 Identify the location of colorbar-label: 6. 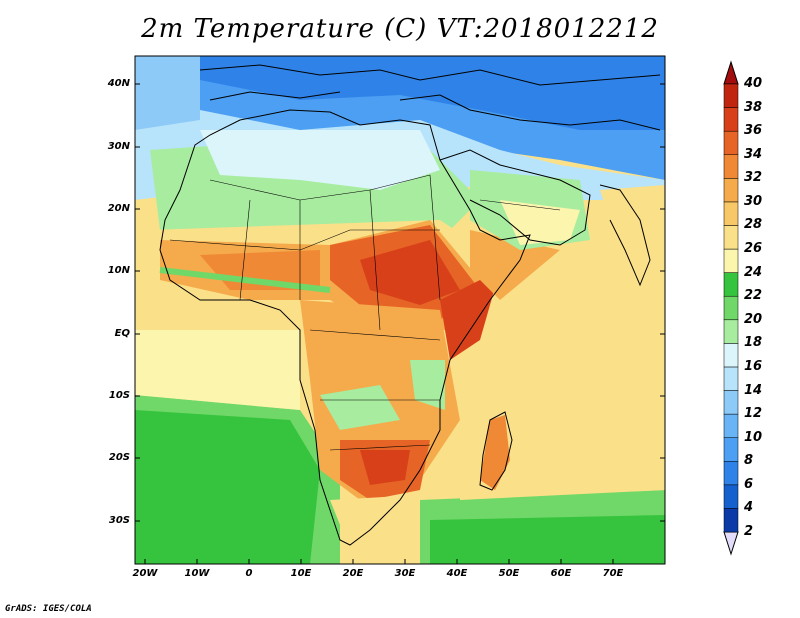
(749, 484).